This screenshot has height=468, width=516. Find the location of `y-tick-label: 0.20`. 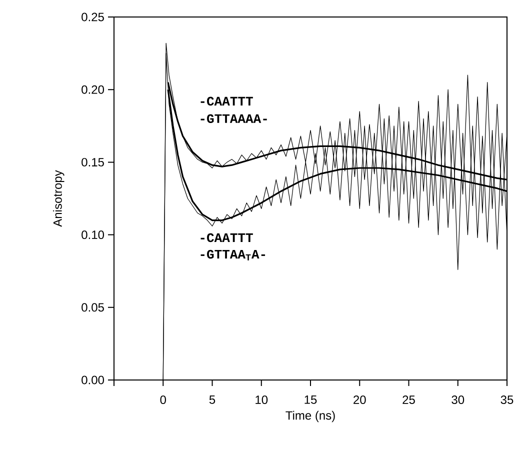

y-tick-label: 0.20 is located at coordinates (93, 89).